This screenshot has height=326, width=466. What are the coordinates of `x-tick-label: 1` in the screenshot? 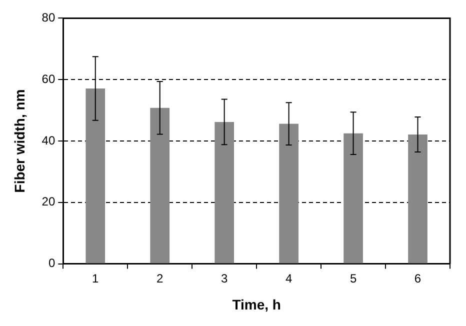 It's located at (96, 278).